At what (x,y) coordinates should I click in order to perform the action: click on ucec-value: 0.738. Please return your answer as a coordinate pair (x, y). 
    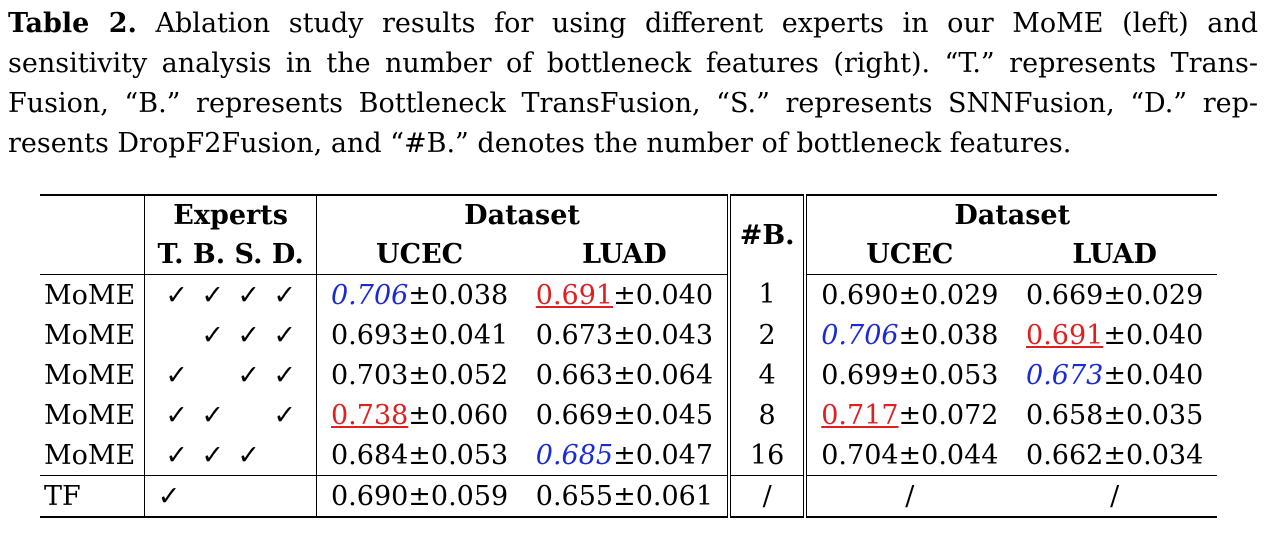
    Looking at the image, I should click on (370, 415).